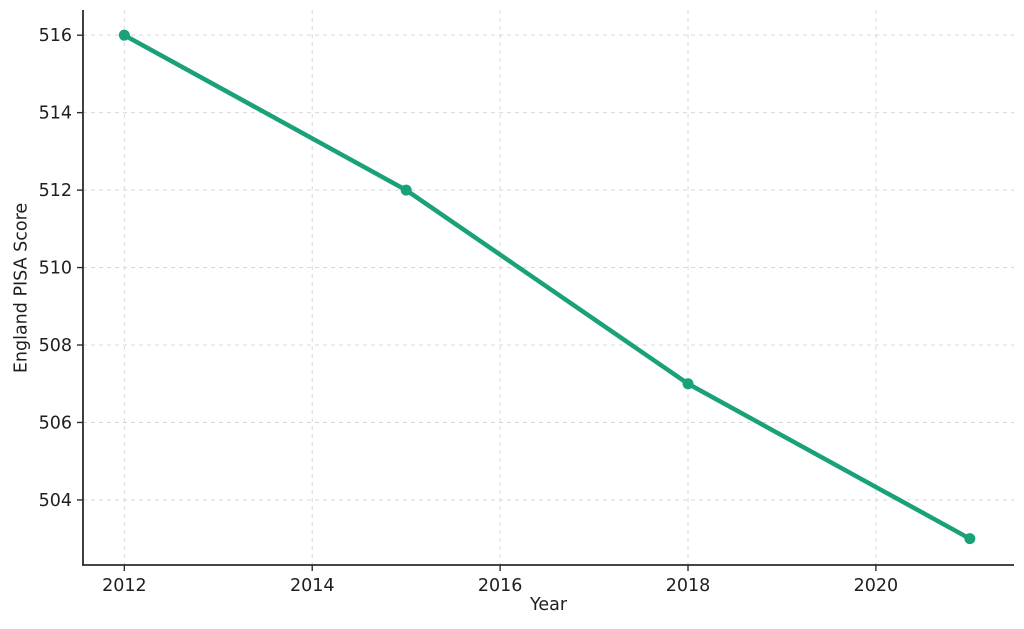  Describe the element at coordinates (688, 586) in the screenshot. I see `x-tick-label: 2018` at that location.